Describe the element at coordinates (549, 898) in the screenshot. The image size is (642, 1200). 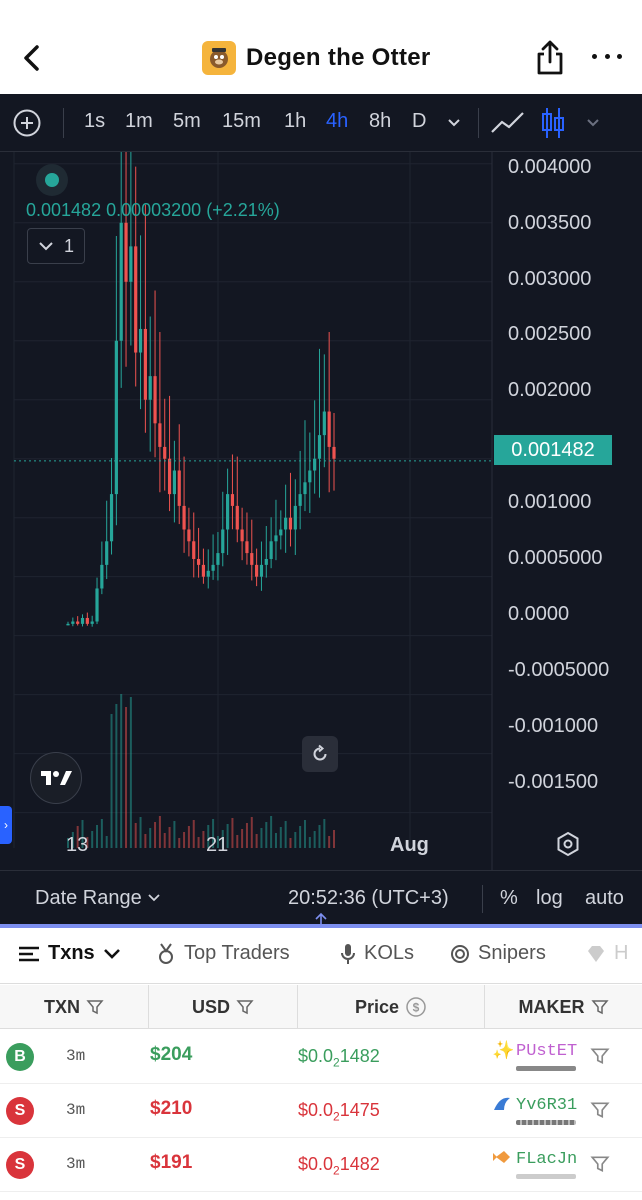
I see `log-scale-button: log` at that location.